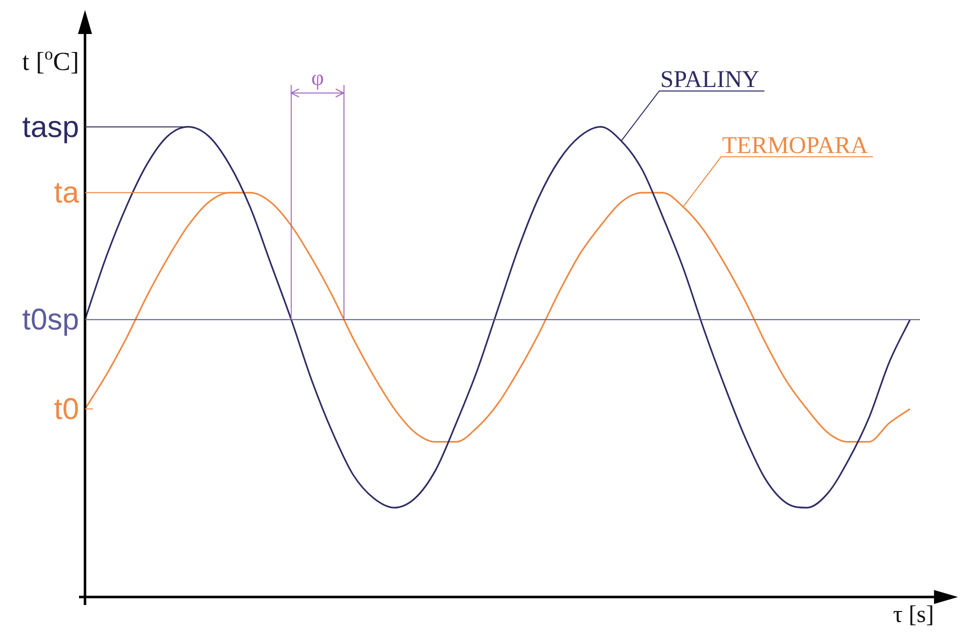 This screenshot has width=968, height=634. What do you see at coordinates (51, 127) in the screenshot?
I see `ref-line-label: tasp` at bounding box center [51, 127].